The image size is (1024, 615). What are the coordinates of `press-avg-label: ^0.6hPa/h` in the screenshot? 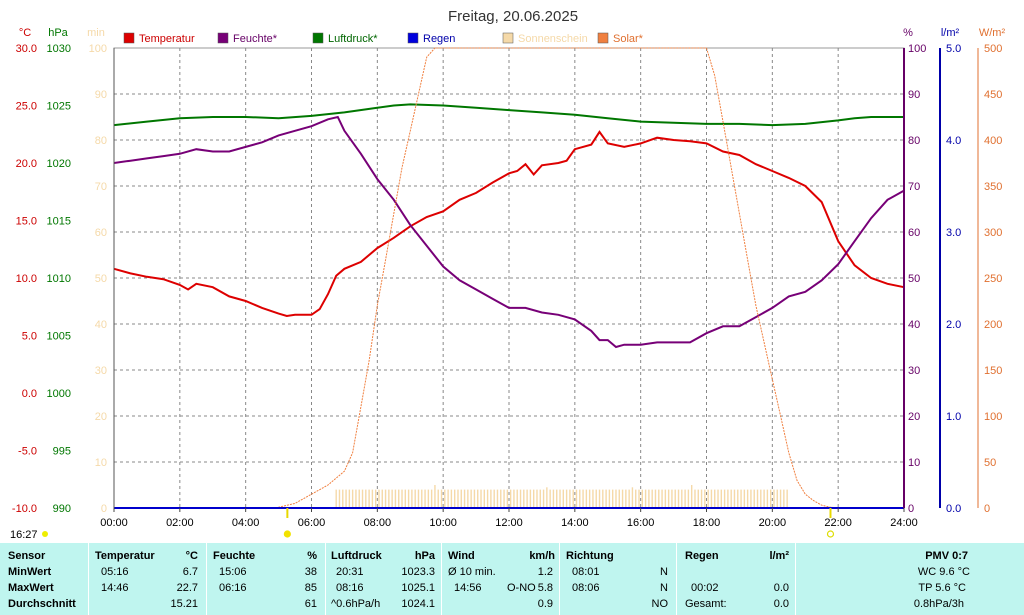 It's located at (356, 604).